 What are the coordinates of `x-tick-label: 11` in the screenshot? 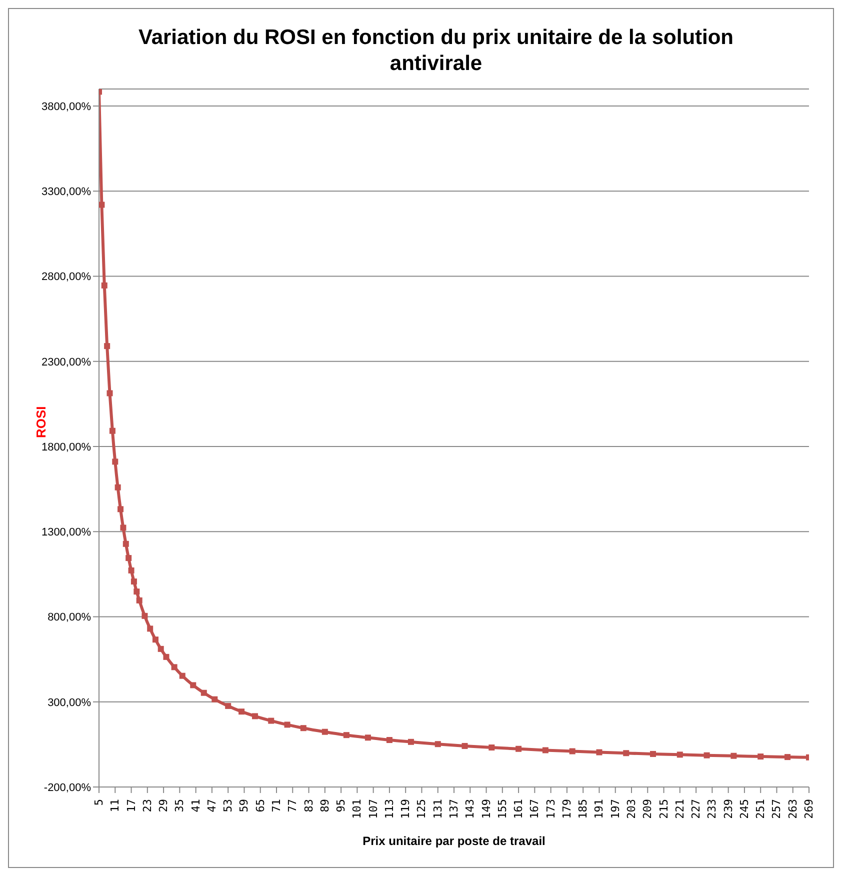 It's located at (115, 805).